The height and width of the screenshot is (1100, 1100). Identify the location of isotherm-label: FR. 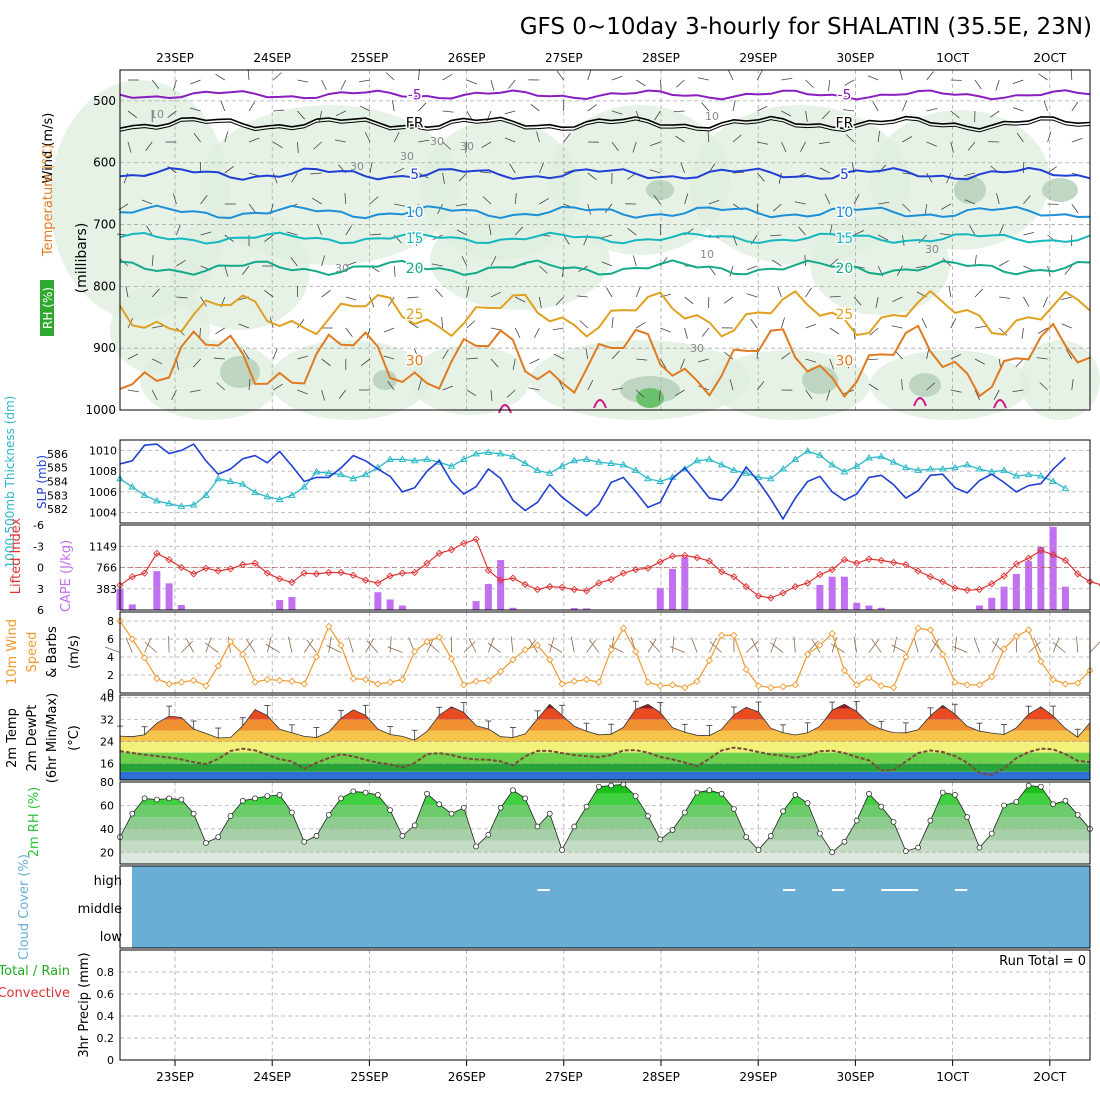
(415, 124).